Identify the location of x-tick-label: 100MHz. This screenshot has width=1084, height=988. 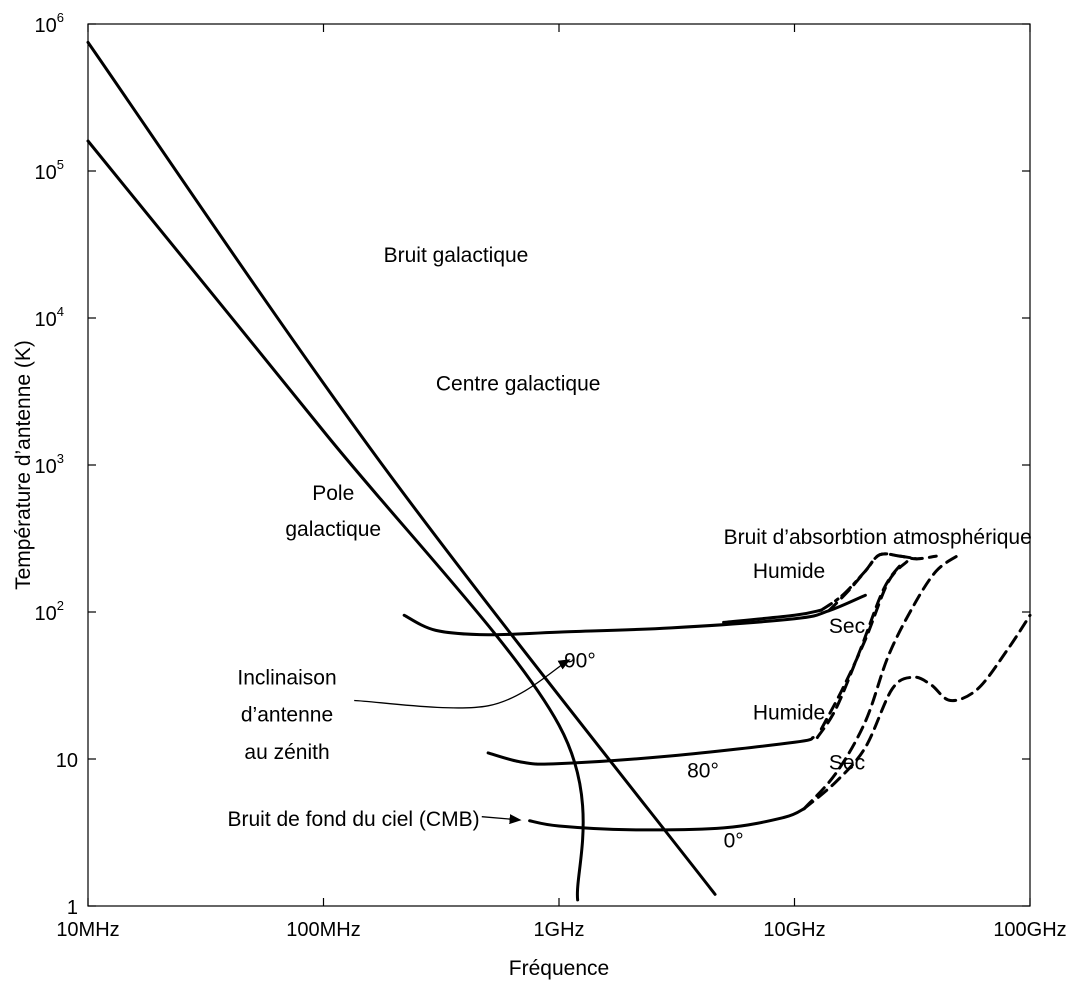
(323, 930).